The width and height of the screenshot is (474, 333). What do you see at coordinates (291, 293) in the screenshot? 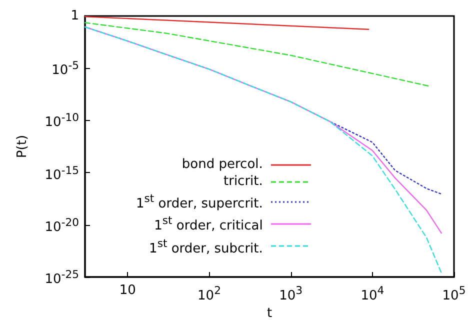
I see `x-tick-label: 10$^{3}$` at bounding box center [291, 293].